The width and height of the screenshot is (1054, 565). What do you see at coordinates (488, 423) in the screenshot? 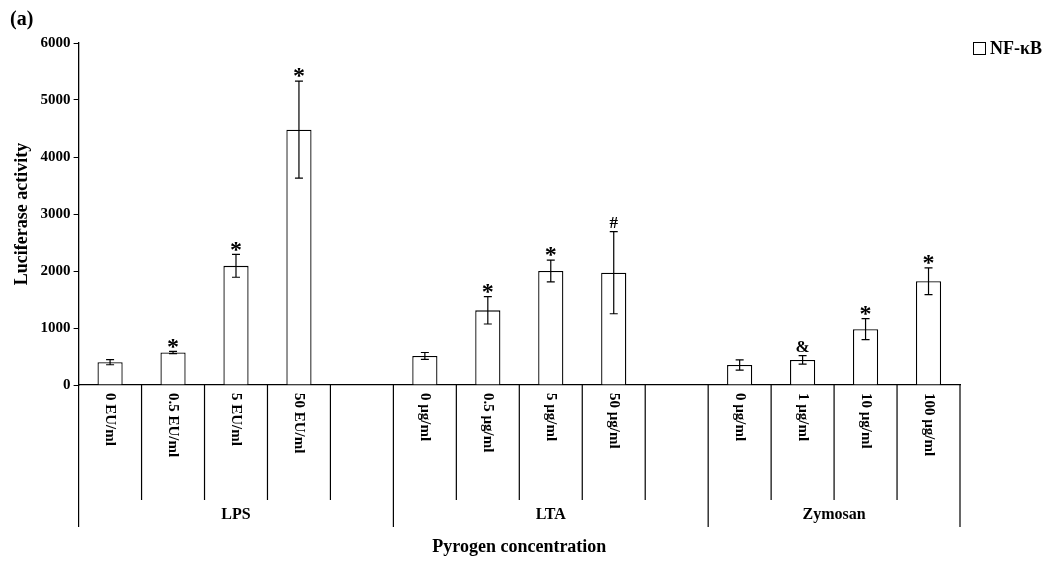
I see `x-tick-label: 0.5 μg/ml` at bounding box center [488, 423].